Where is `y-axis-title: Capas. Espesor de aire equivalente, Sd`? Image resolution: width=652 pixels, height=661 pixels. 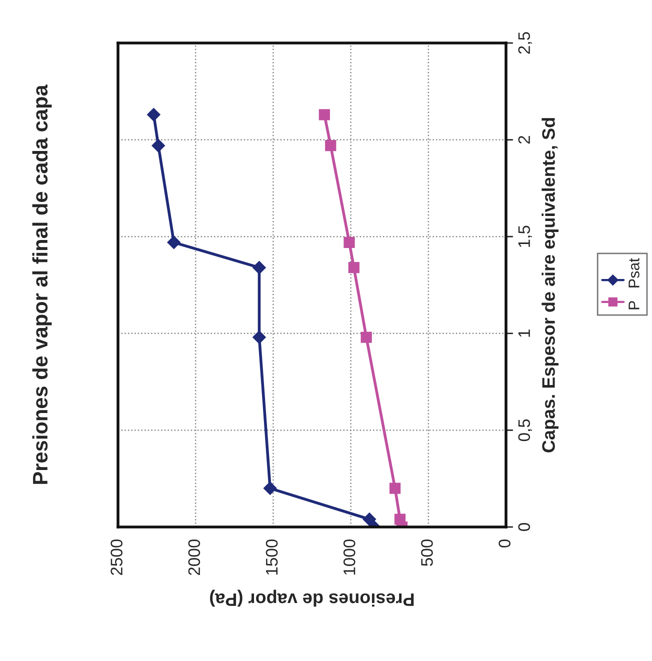
y-axis-title: Capas. Espesor de aire equivalente, Sd is located at coordinates (550, 285).